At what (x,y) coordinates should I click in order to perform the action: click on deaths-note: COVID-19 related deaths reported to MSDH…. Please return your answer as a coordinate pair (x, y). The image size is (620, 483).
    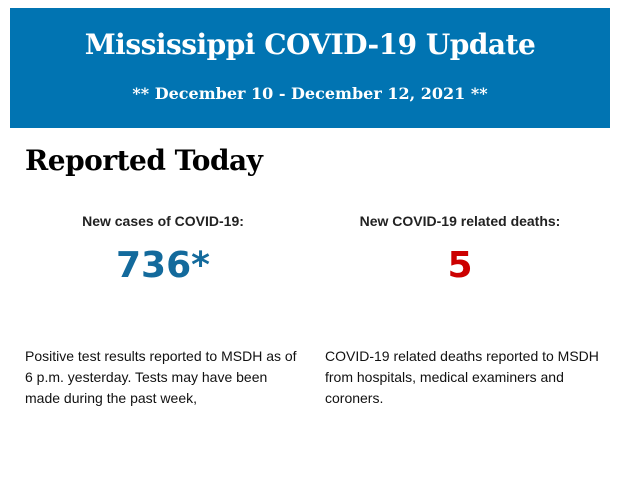
    Looking at the image, I should click on (462, 377).